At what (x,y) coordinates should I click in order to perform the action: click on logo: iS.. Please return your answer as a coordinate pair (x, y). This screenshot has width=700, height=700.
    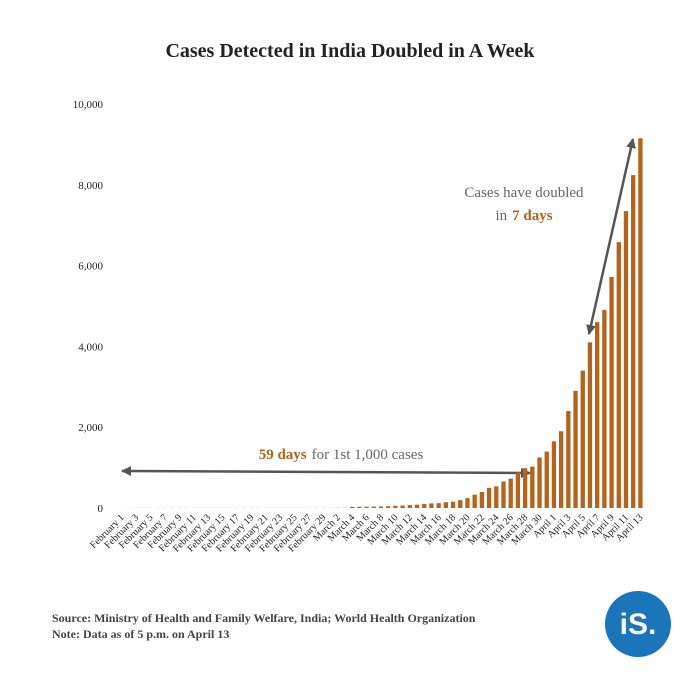
    Looking at the image, I should click on (638, 624).